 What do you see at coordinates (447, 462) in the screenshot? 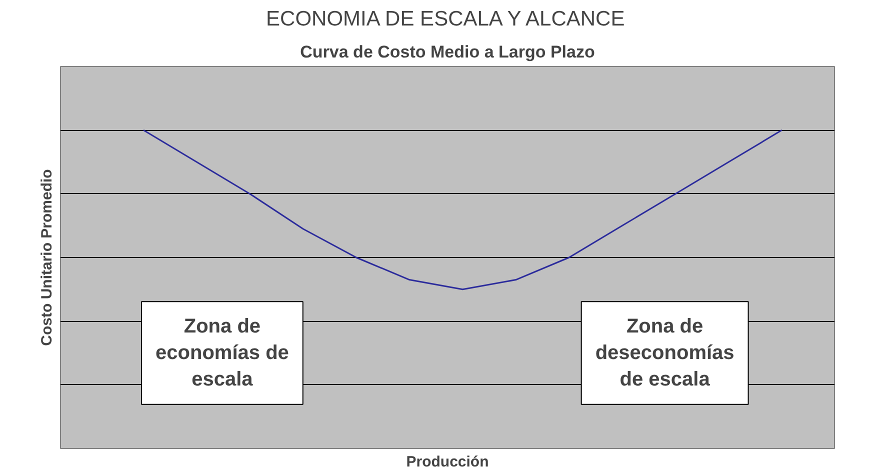
I see `x-axis-title: Producción` at bounding box center [447, 462].